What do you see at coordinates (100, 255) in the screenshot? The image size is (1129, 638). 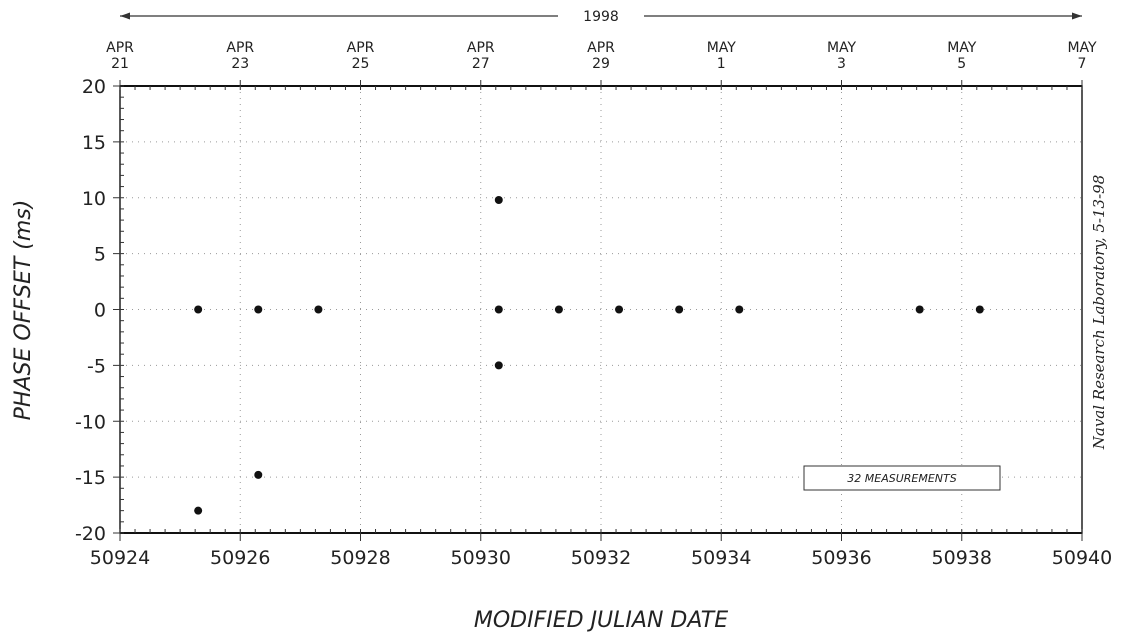 I see `y-tick-label: 5` at bounding box center [100, 255].